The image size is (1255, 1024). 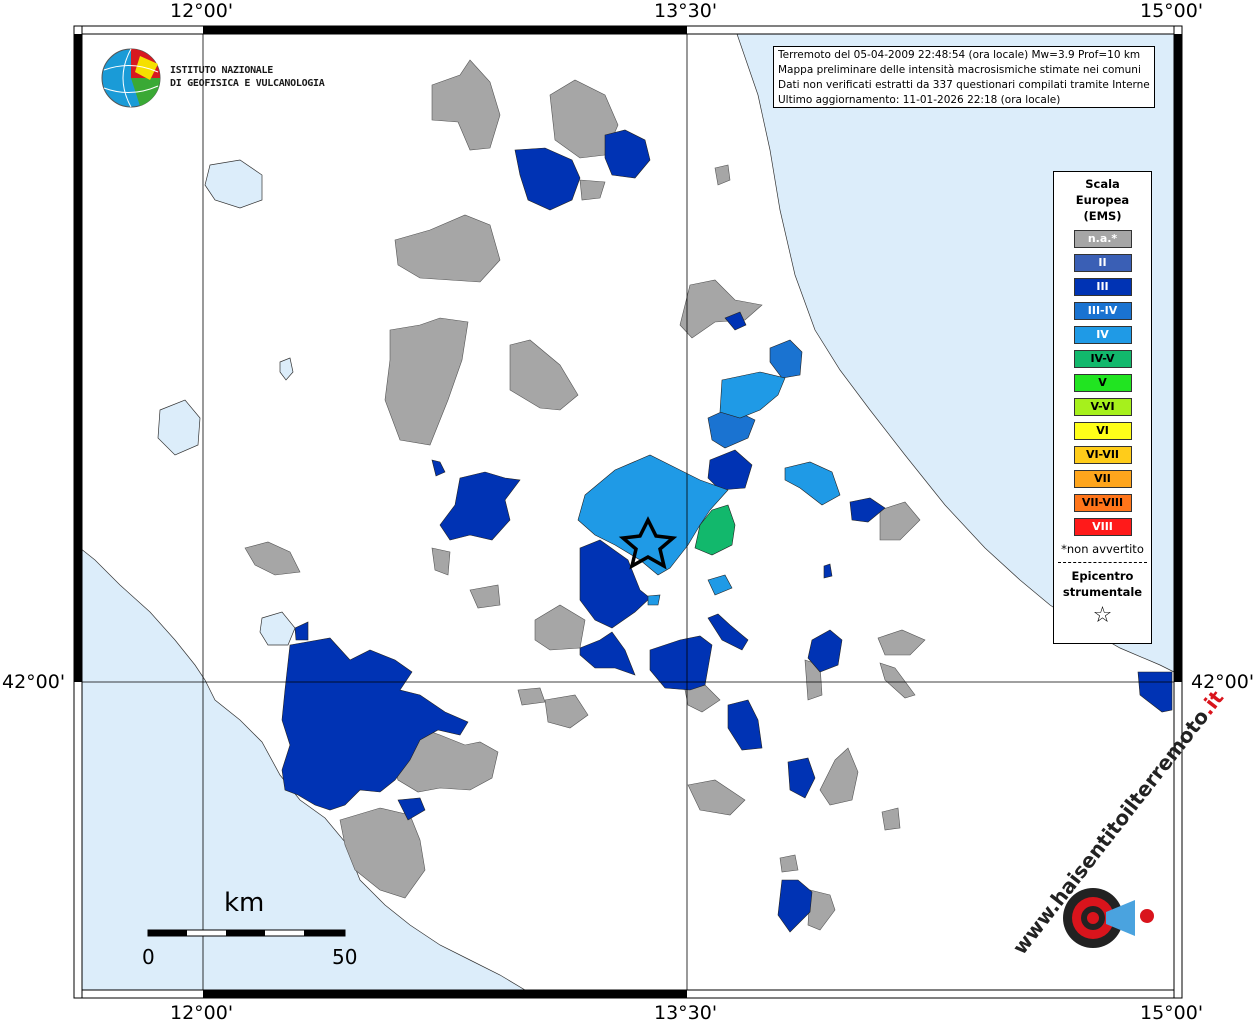 I want to click on legend-item: V-VI, so click(x=1102, y=407).